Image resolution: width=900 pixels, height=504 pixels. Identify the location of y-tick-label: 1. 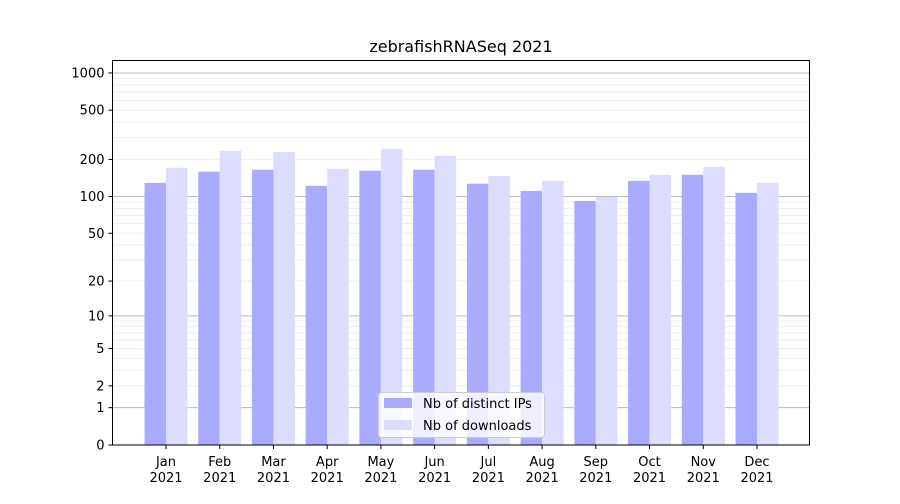
(100, 408).